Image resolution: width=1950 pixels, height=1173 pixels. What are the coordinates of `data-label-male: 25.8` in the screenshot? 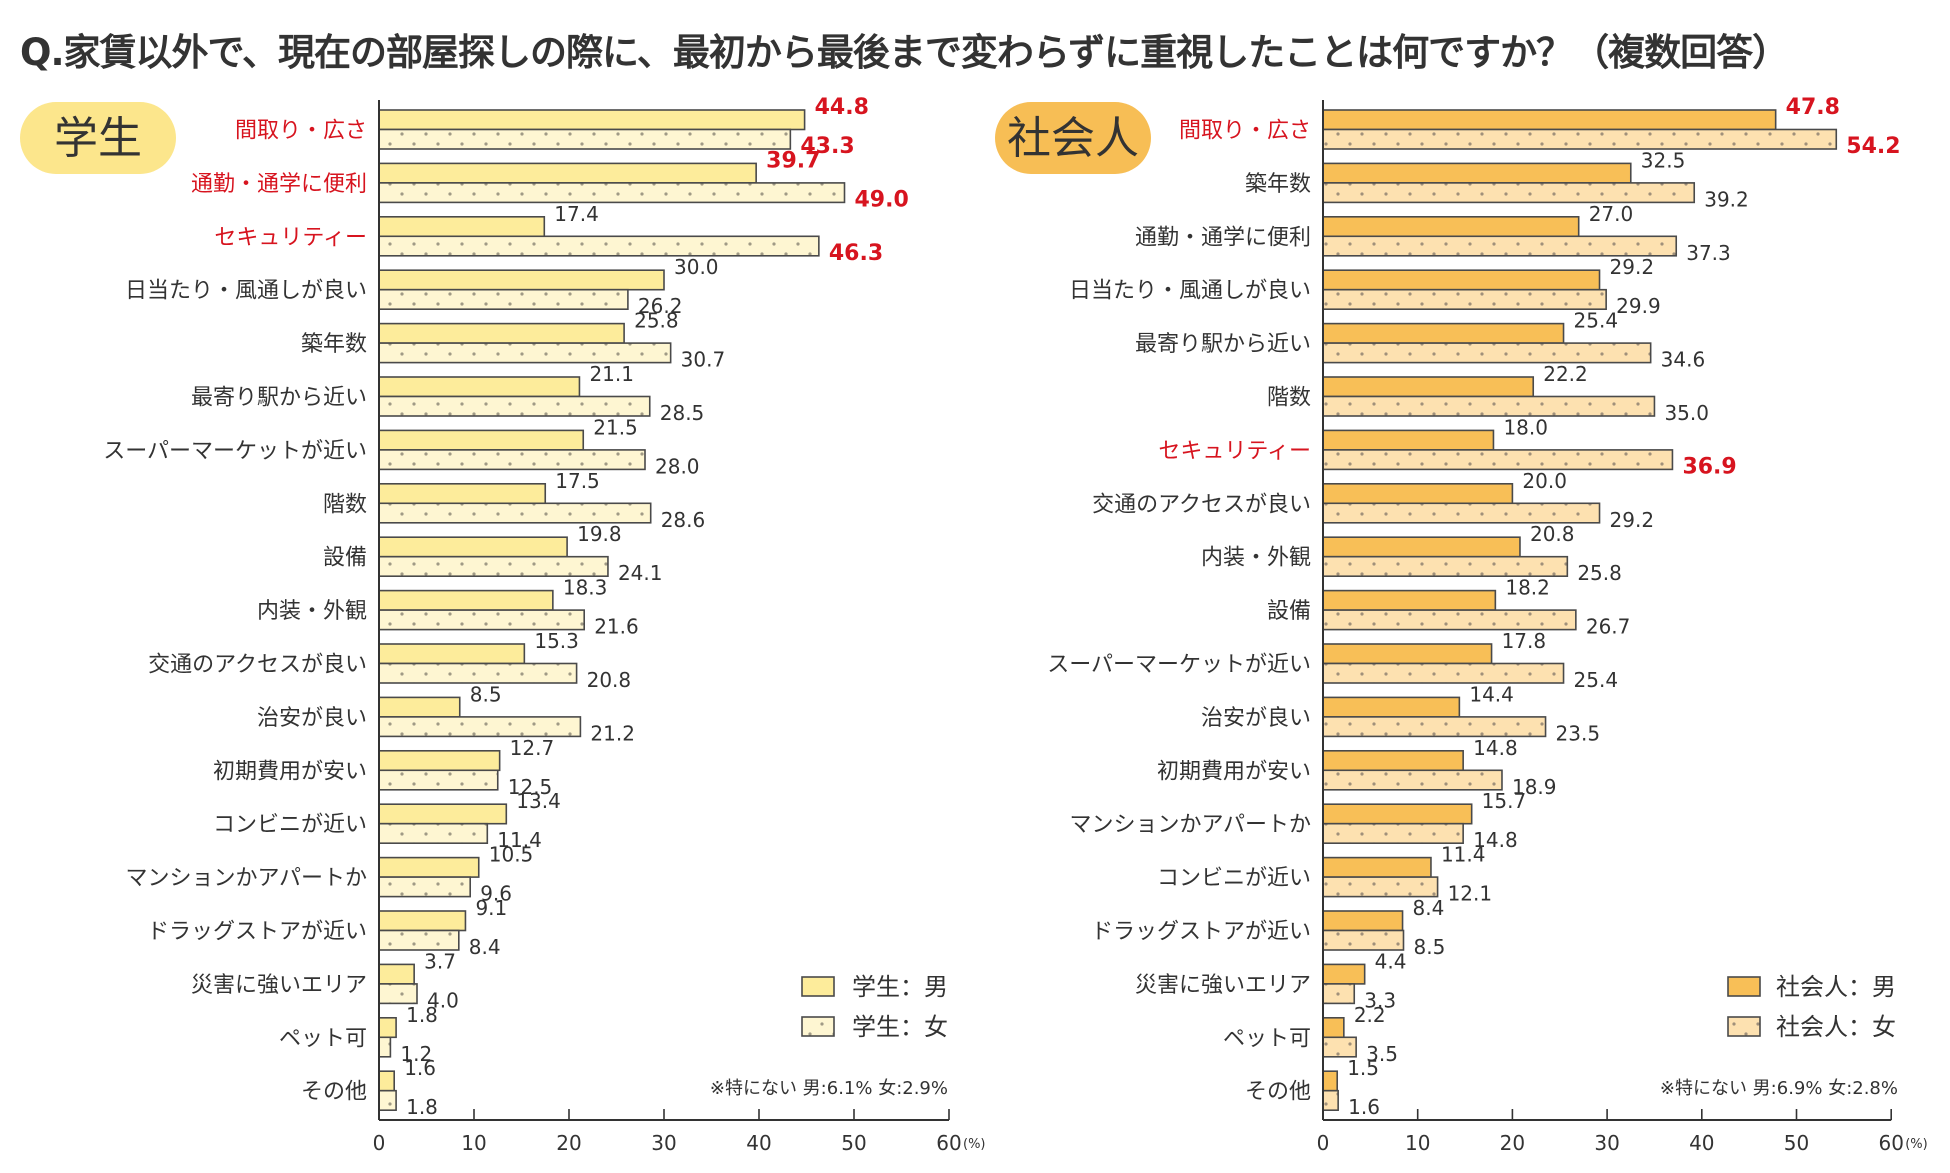 It's located at (656, 321).